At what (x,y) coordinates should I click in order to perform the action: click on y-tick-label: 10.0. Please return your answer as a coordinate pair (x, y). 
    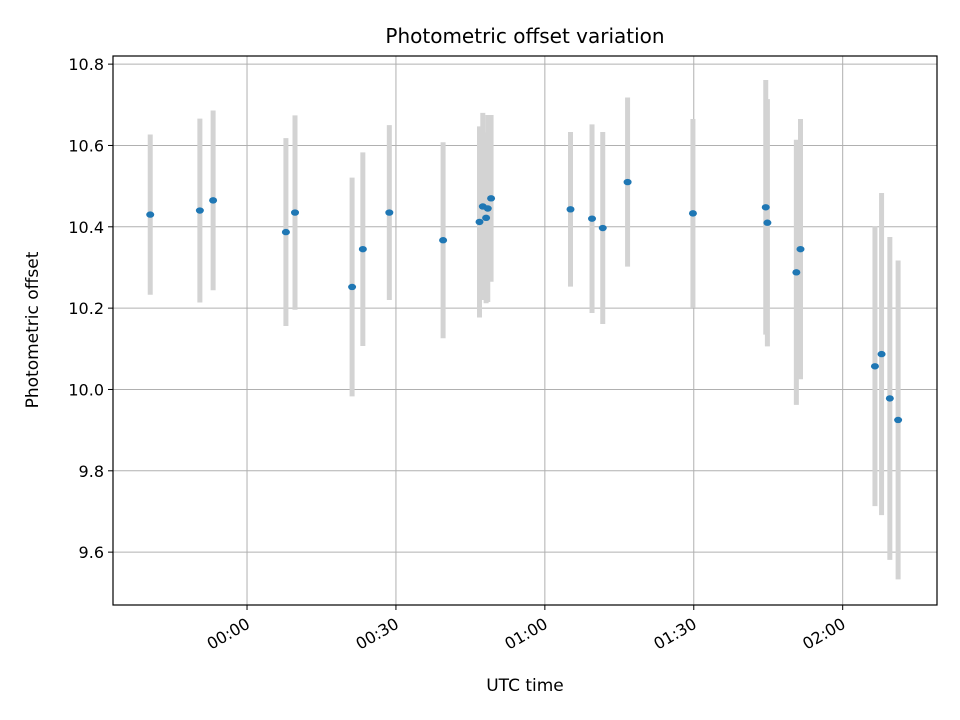
    Looking at the image, I should click on (86, 389).